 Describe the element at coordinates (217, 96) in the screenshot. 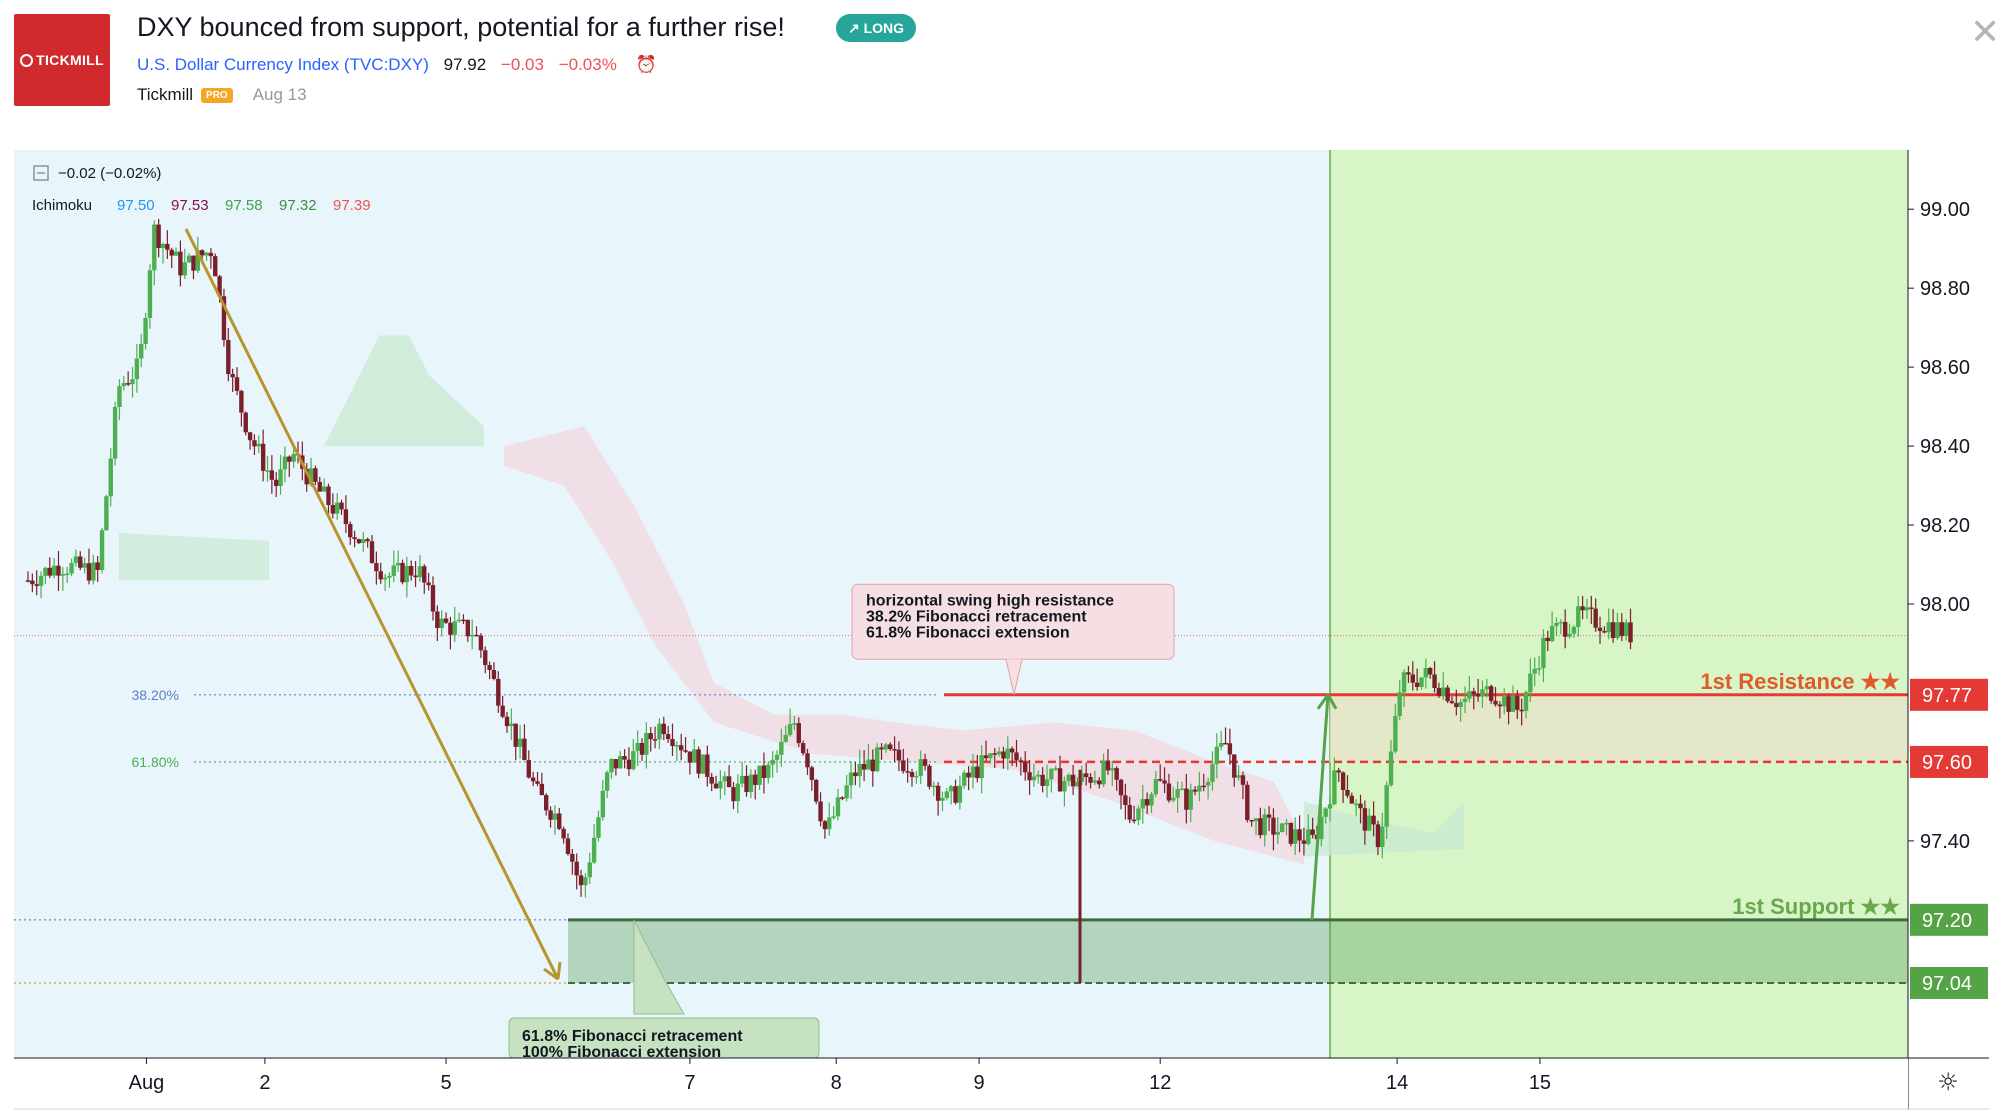

I see `pro-badge: PRO` at that location.